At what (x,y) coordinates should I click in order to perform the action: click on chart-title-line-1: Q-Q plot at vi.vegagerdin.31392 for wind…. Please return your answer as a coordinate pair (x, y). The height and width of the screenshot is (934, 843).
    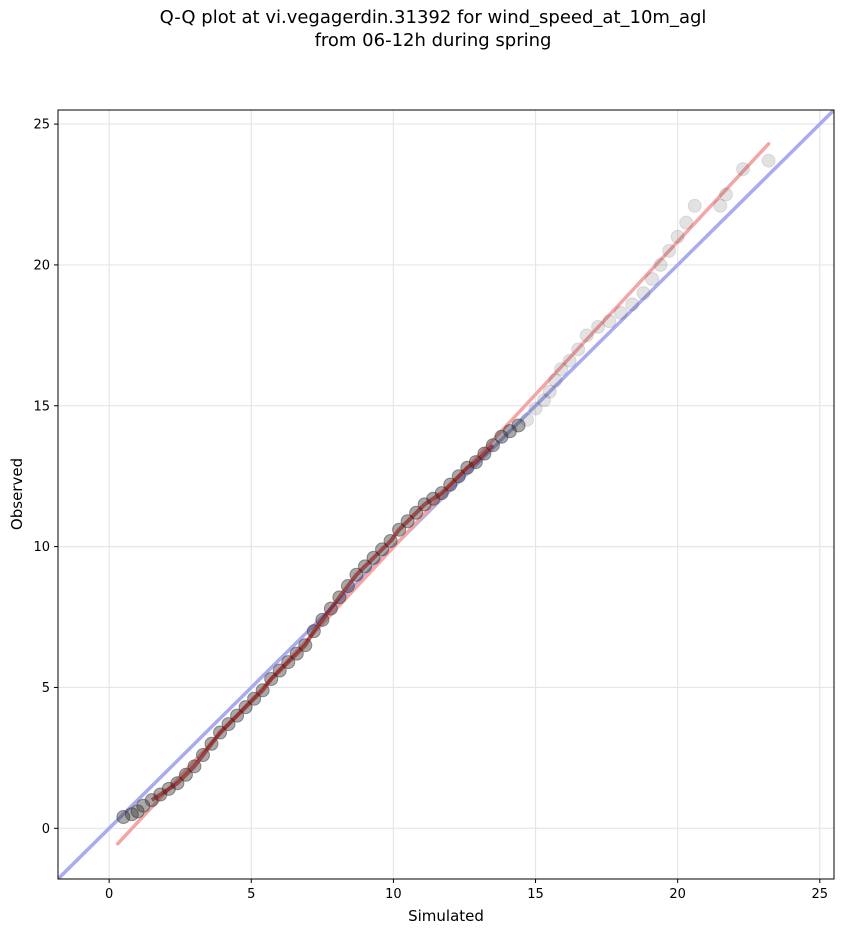
    Looking at the image, I should click on (433, 17).